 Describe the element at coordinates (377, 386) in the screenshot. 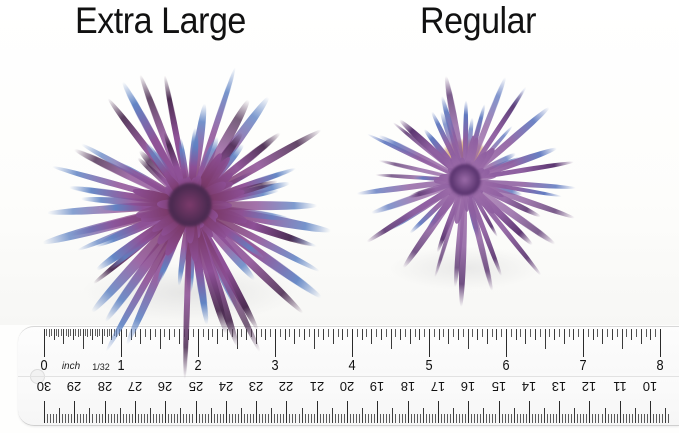

I see `ruler-cm-label: 19` at that location.